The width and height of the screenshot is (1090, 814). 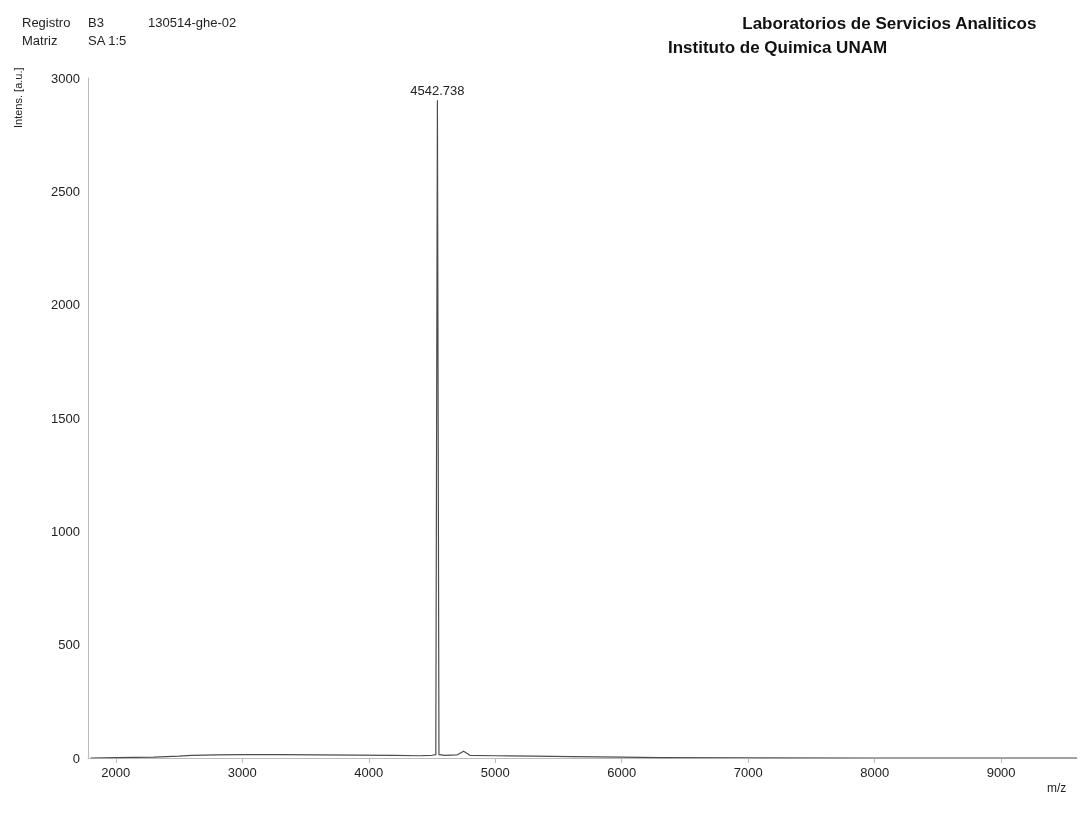 What do you see at coordinates (875, 772) in the screenshot?
I see `x-tick-label: 8000` at bounding box center [875, 772].